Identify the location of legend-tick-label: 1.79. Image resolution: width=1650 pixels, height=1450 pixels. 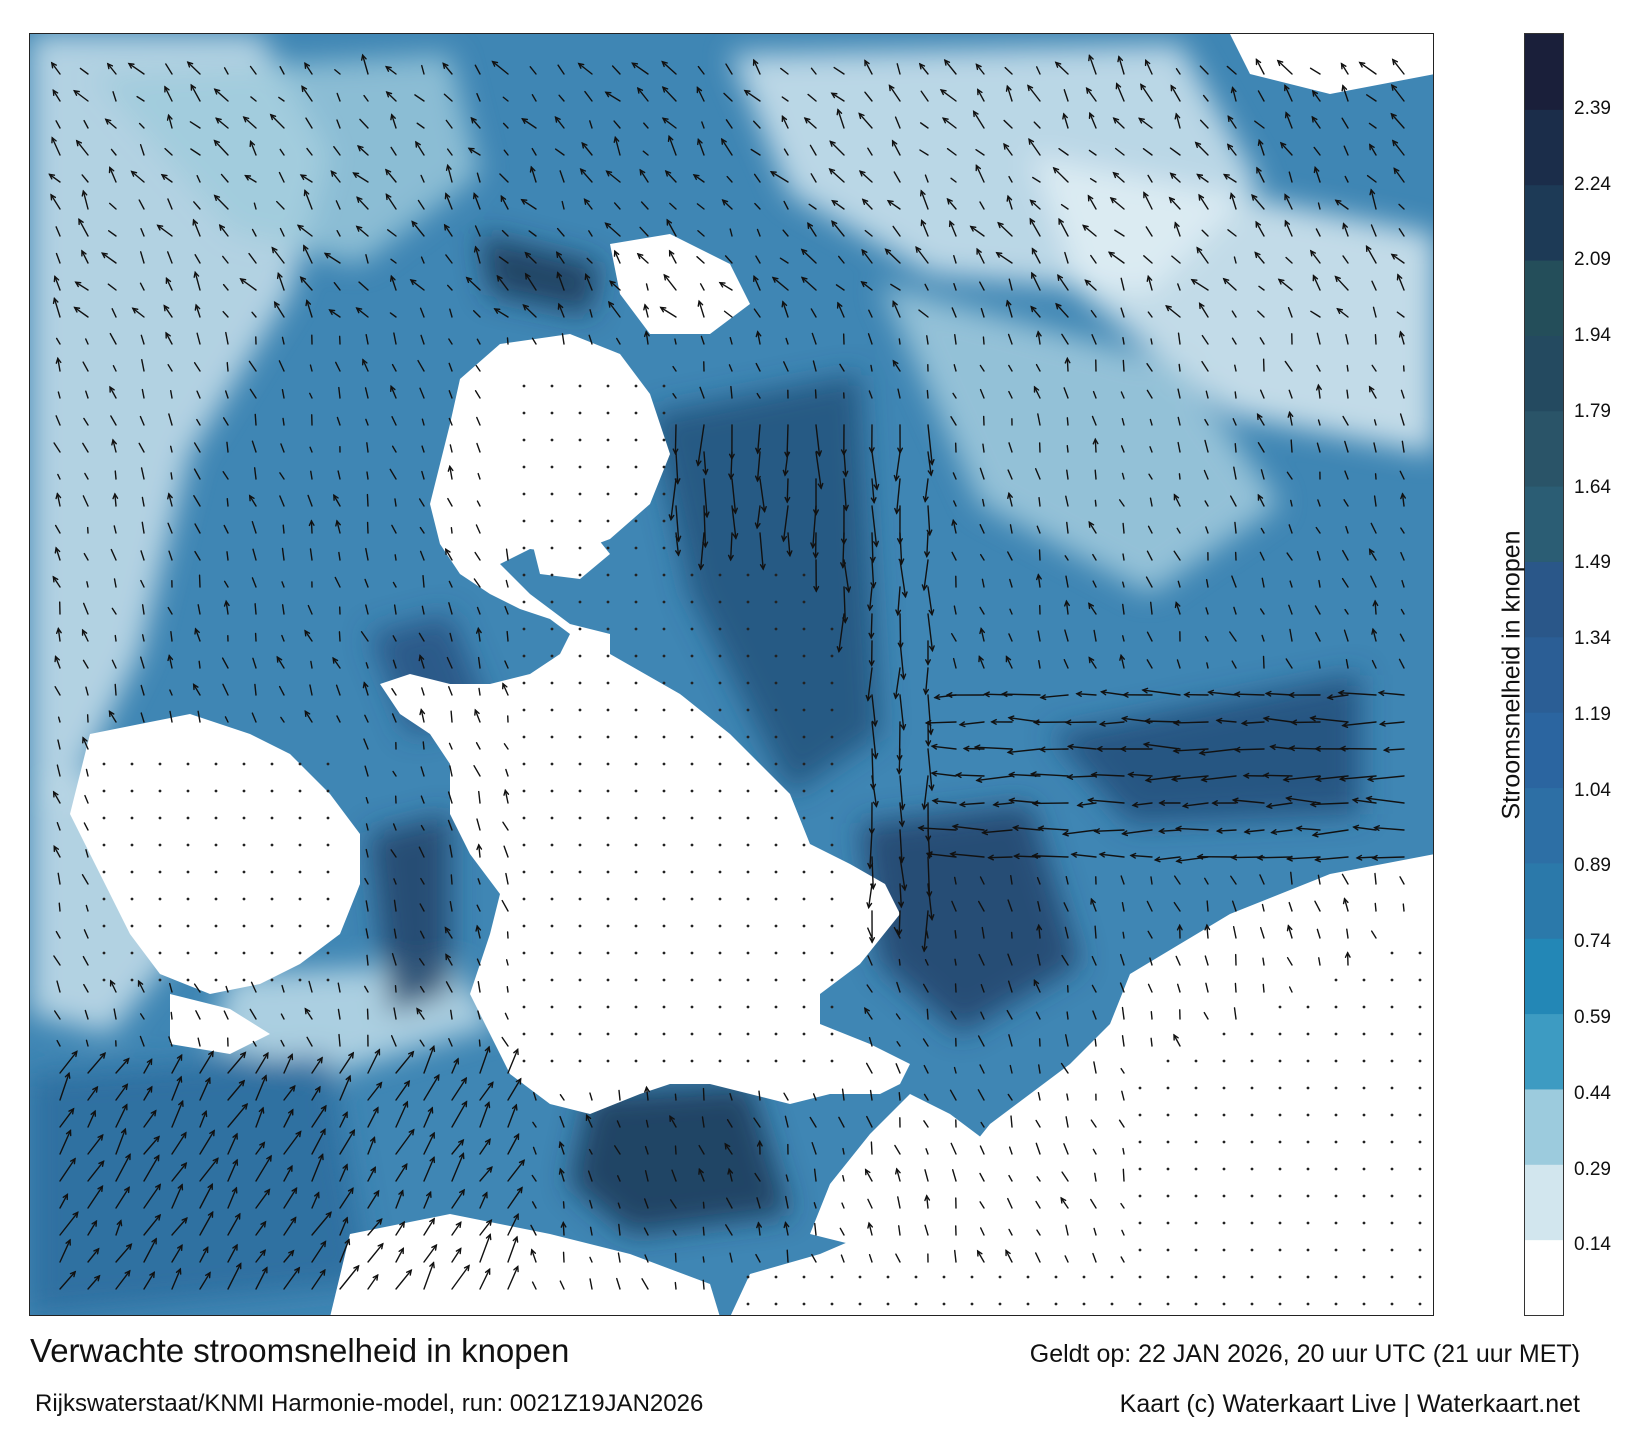
(1592, 411).